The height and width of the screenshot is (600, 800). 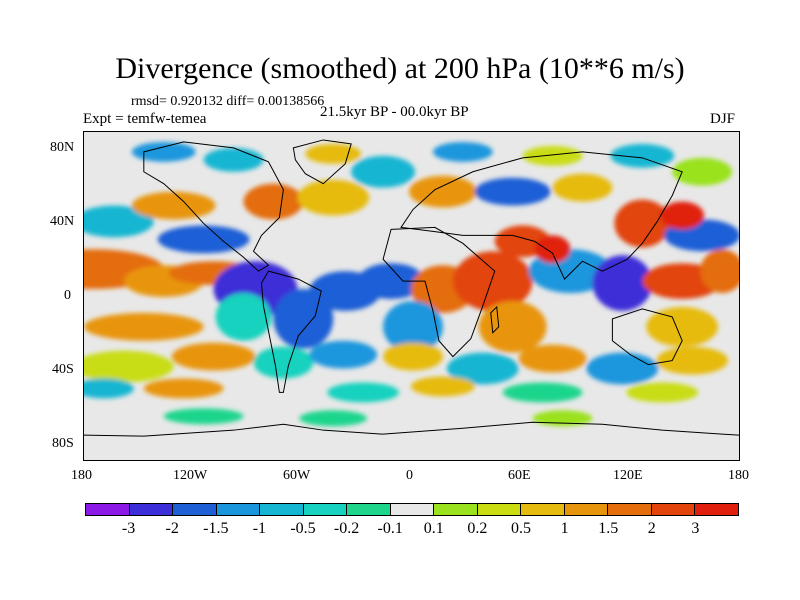 I want to click on colorbar-label: -0.2, so click(x=346, y=528).